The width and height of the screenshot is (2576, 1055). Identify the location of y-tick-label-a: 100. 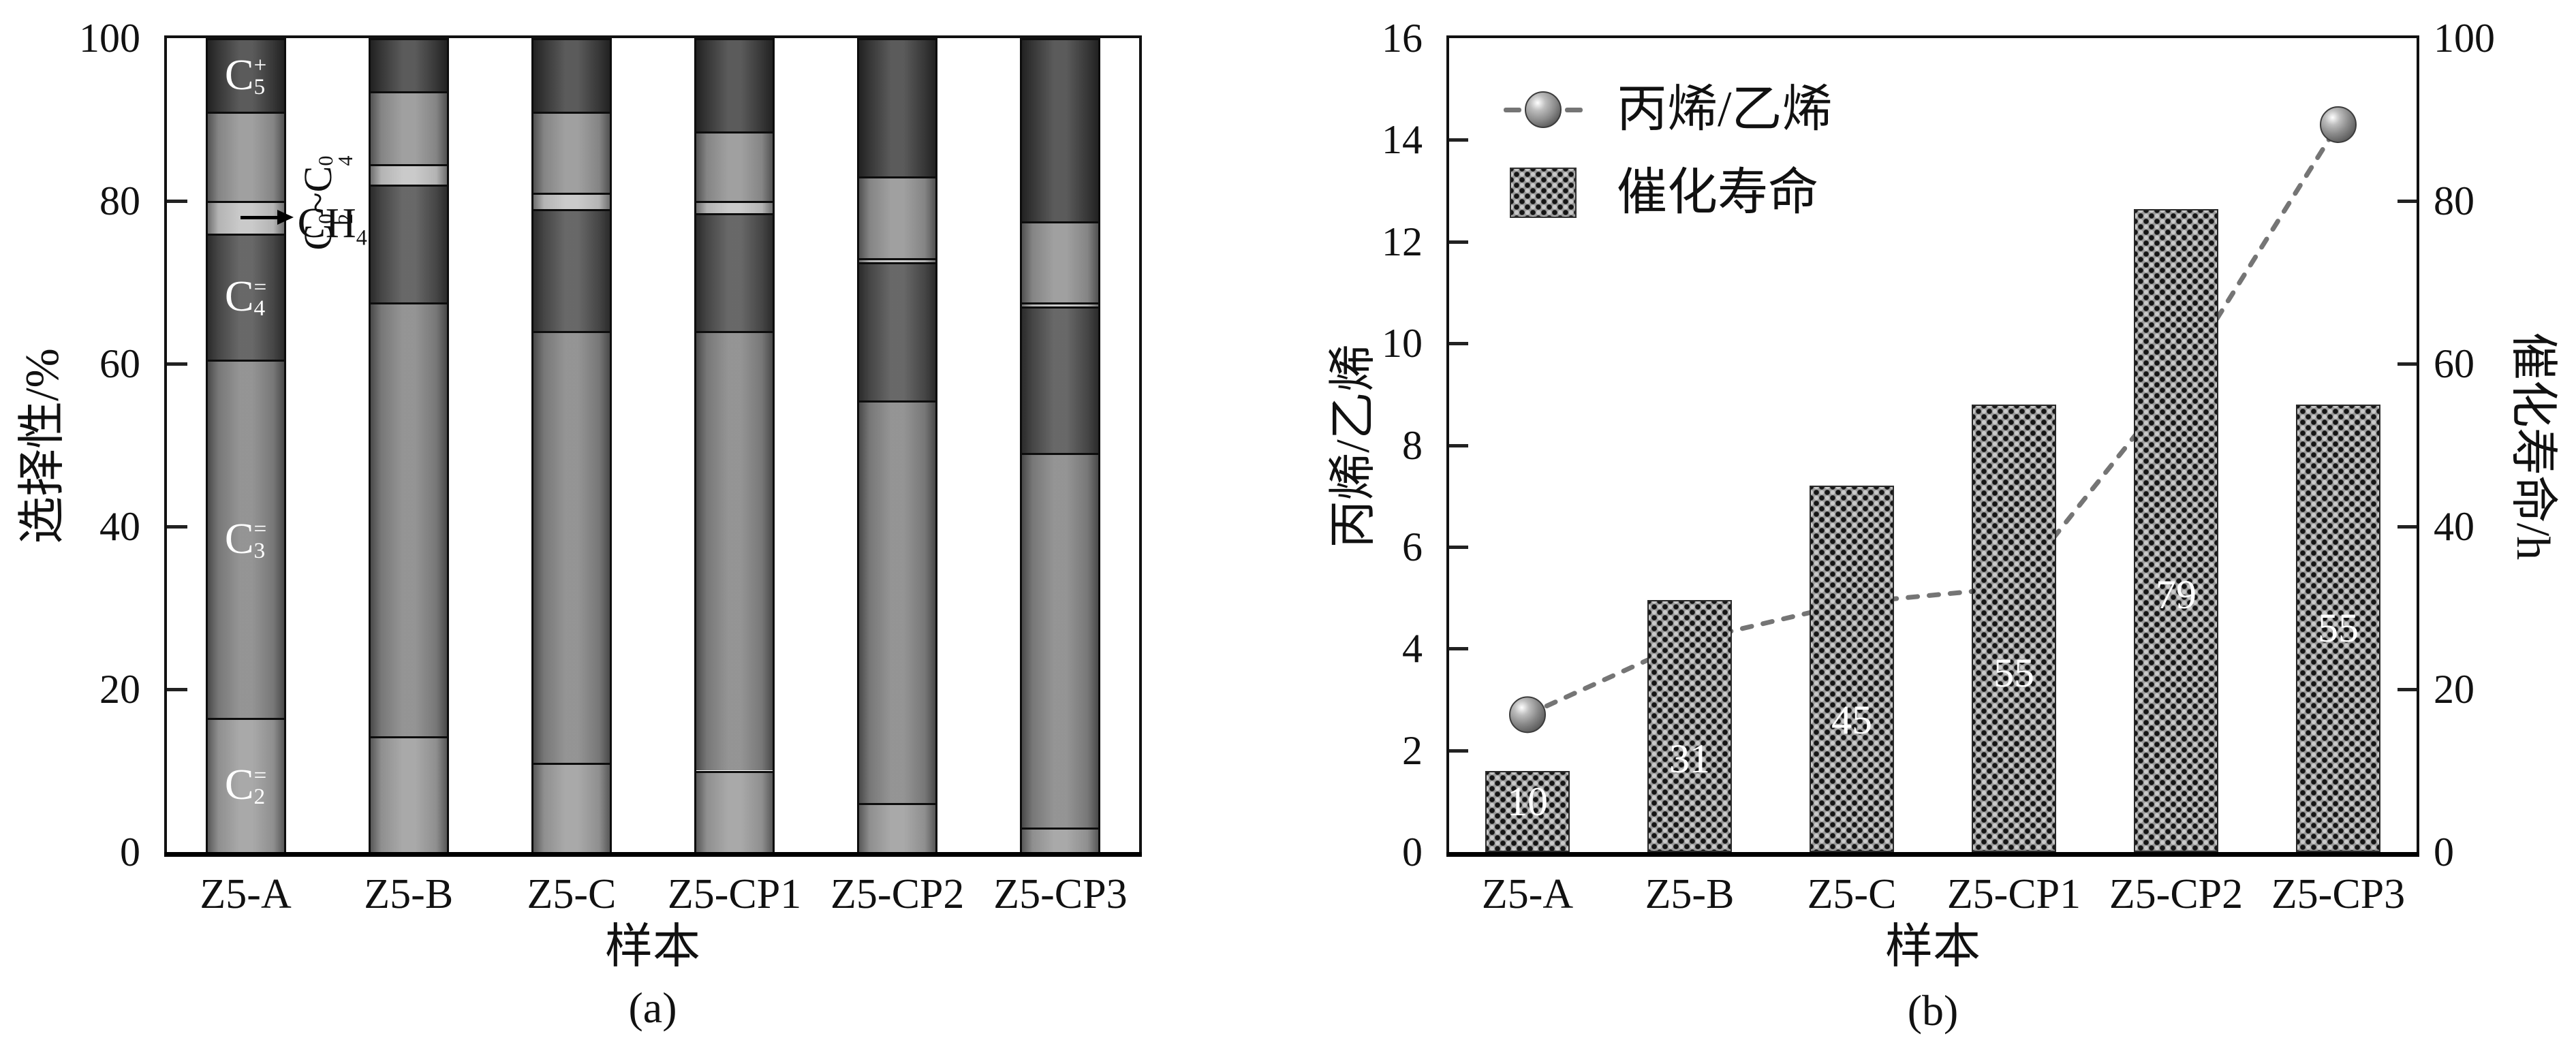
(110, 38).